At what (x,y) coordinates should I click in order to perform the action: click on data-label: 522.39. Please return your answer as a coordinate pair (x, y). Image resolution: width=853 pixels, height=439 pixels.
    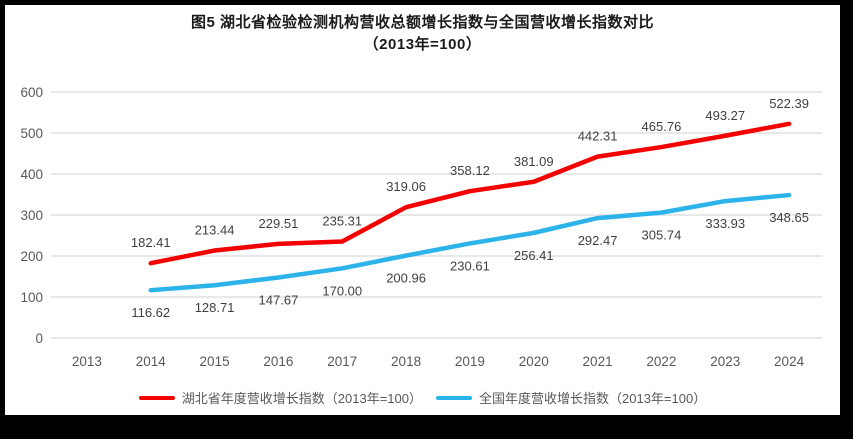
    Looking at the image, I should click on (789, 103).